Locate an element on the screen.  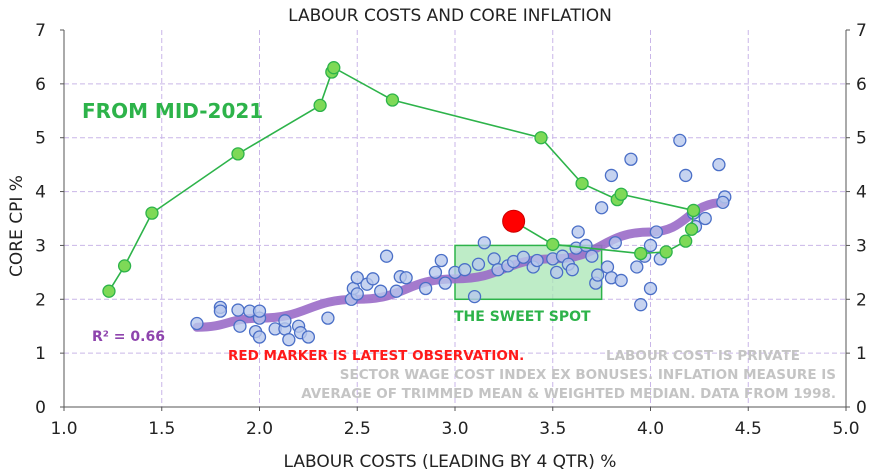
y-tick-label-left: 7 is located at coordinates (40, 31).